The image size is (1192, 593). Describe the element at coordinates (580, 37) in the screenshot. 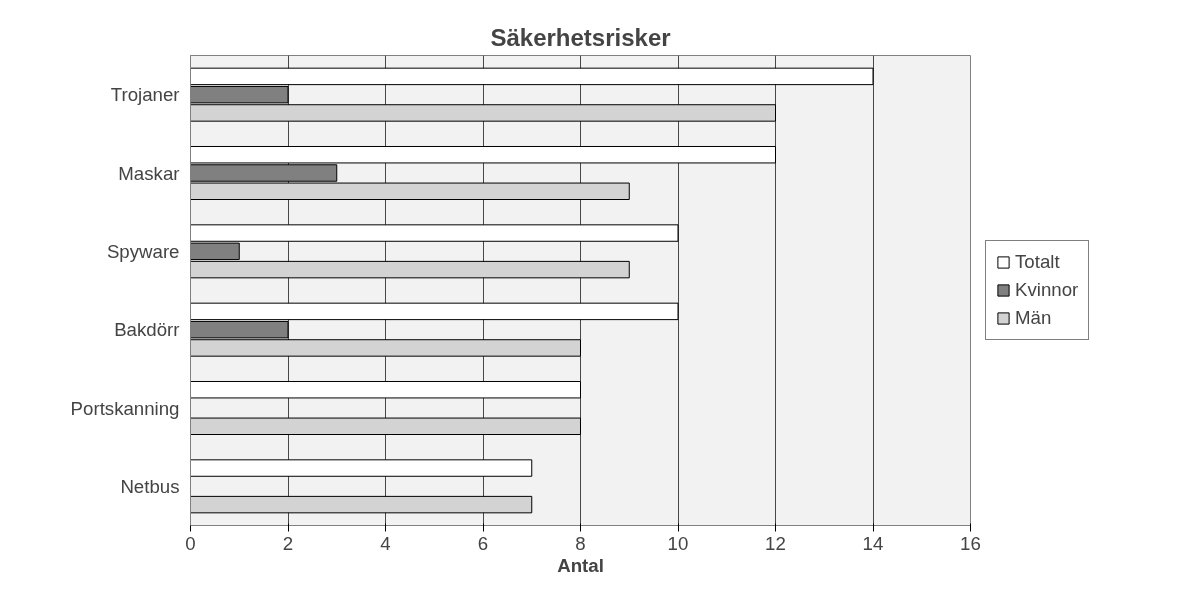

I see `chart-title: Säkerhetsrisker` at that location.